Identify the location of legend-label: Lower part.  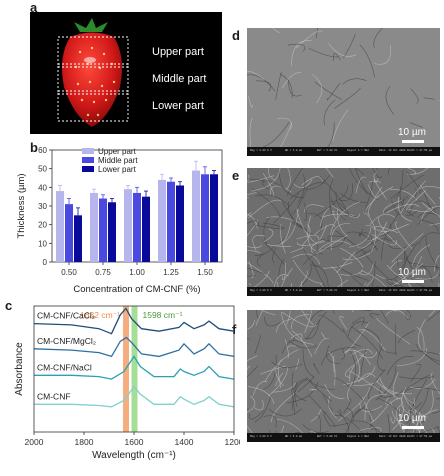
(117, 169).